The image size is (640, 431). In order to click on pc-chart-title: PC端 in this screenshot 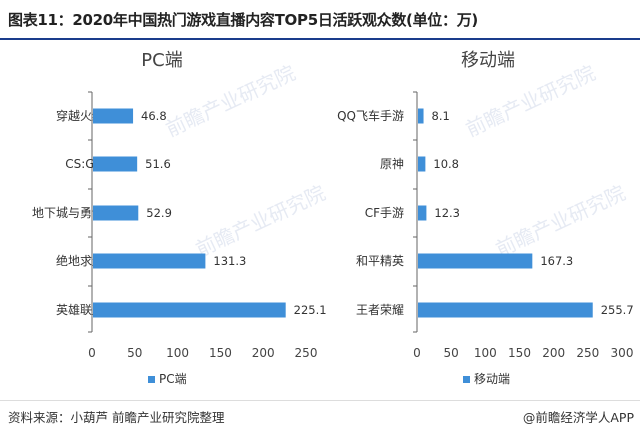, I will do `click(161, 60)`.